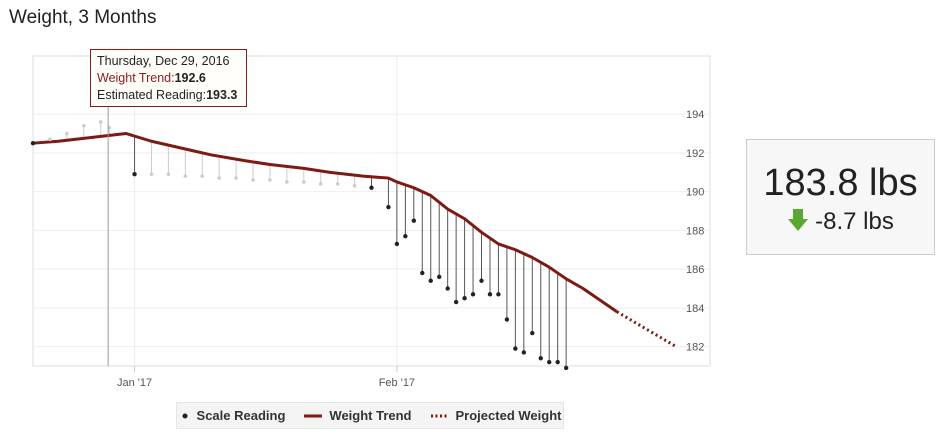  I want to click on x-tick-label: Jan '17, so click(134, 383).